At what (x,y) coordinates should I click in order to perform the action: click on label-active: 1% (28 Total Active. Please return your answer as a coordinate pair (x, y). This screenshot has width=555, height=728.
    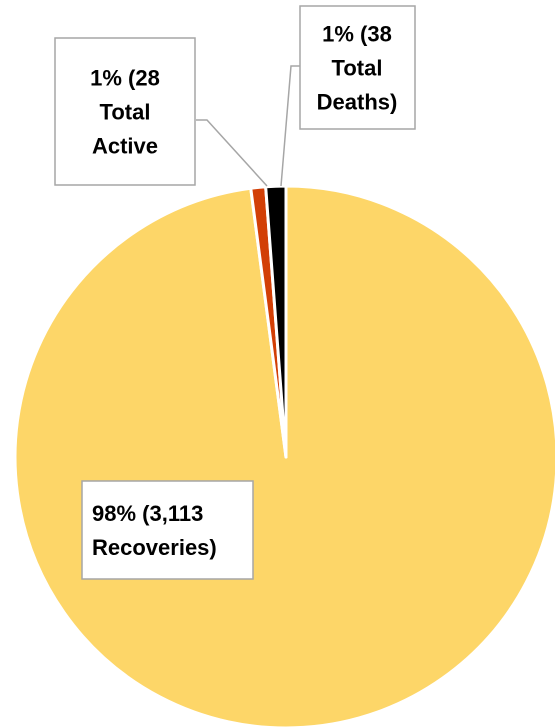
    Looking at the image, I should click on (125, 111).